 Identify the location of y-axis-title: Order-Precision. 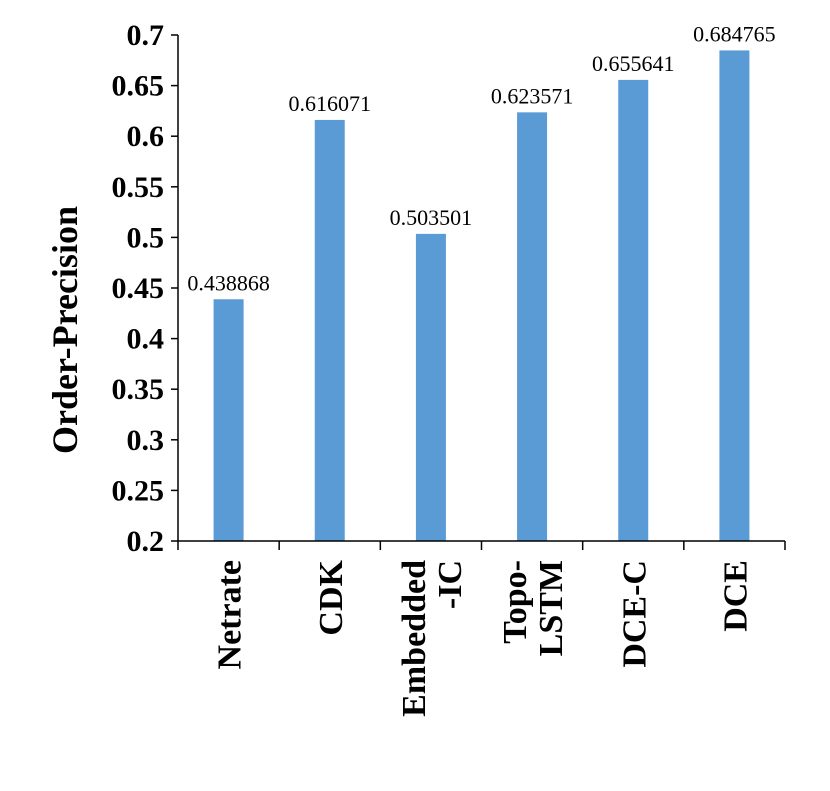
(65, 330).